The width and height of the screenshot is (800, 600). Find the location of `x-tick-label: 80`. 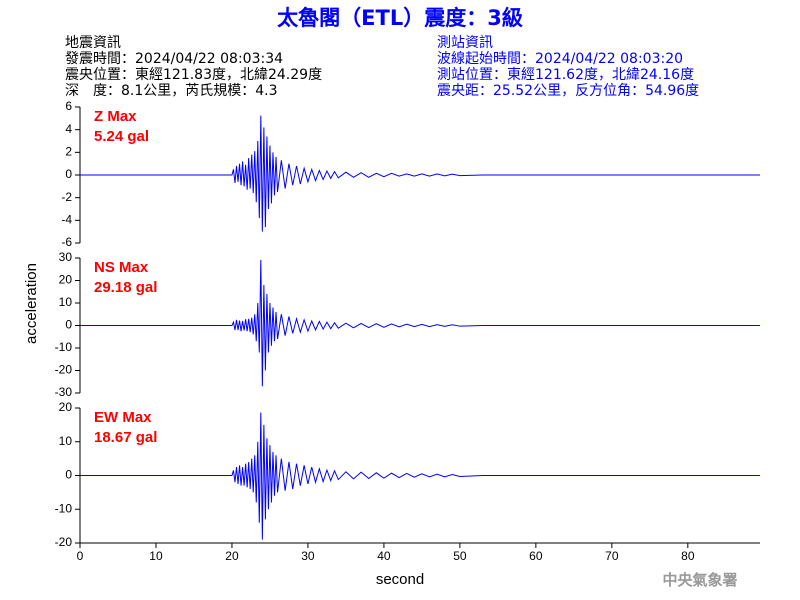

x-tick-label: 80 is located at coordinates (688, 556).